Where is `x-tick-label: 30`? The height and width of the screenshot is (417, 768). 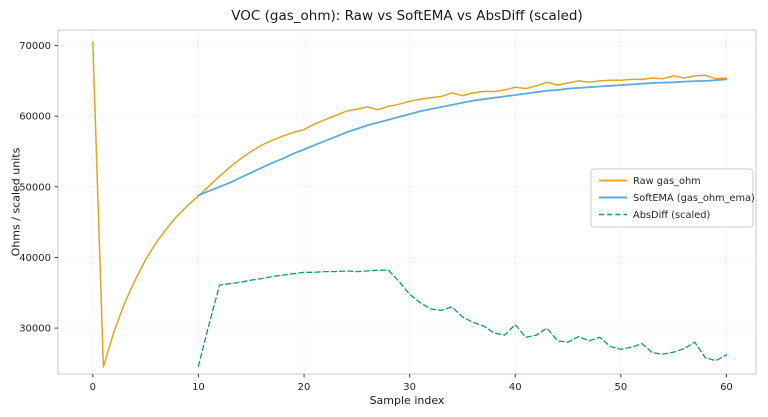
x-tick-label: 30 is located at coordinates (409, 387).